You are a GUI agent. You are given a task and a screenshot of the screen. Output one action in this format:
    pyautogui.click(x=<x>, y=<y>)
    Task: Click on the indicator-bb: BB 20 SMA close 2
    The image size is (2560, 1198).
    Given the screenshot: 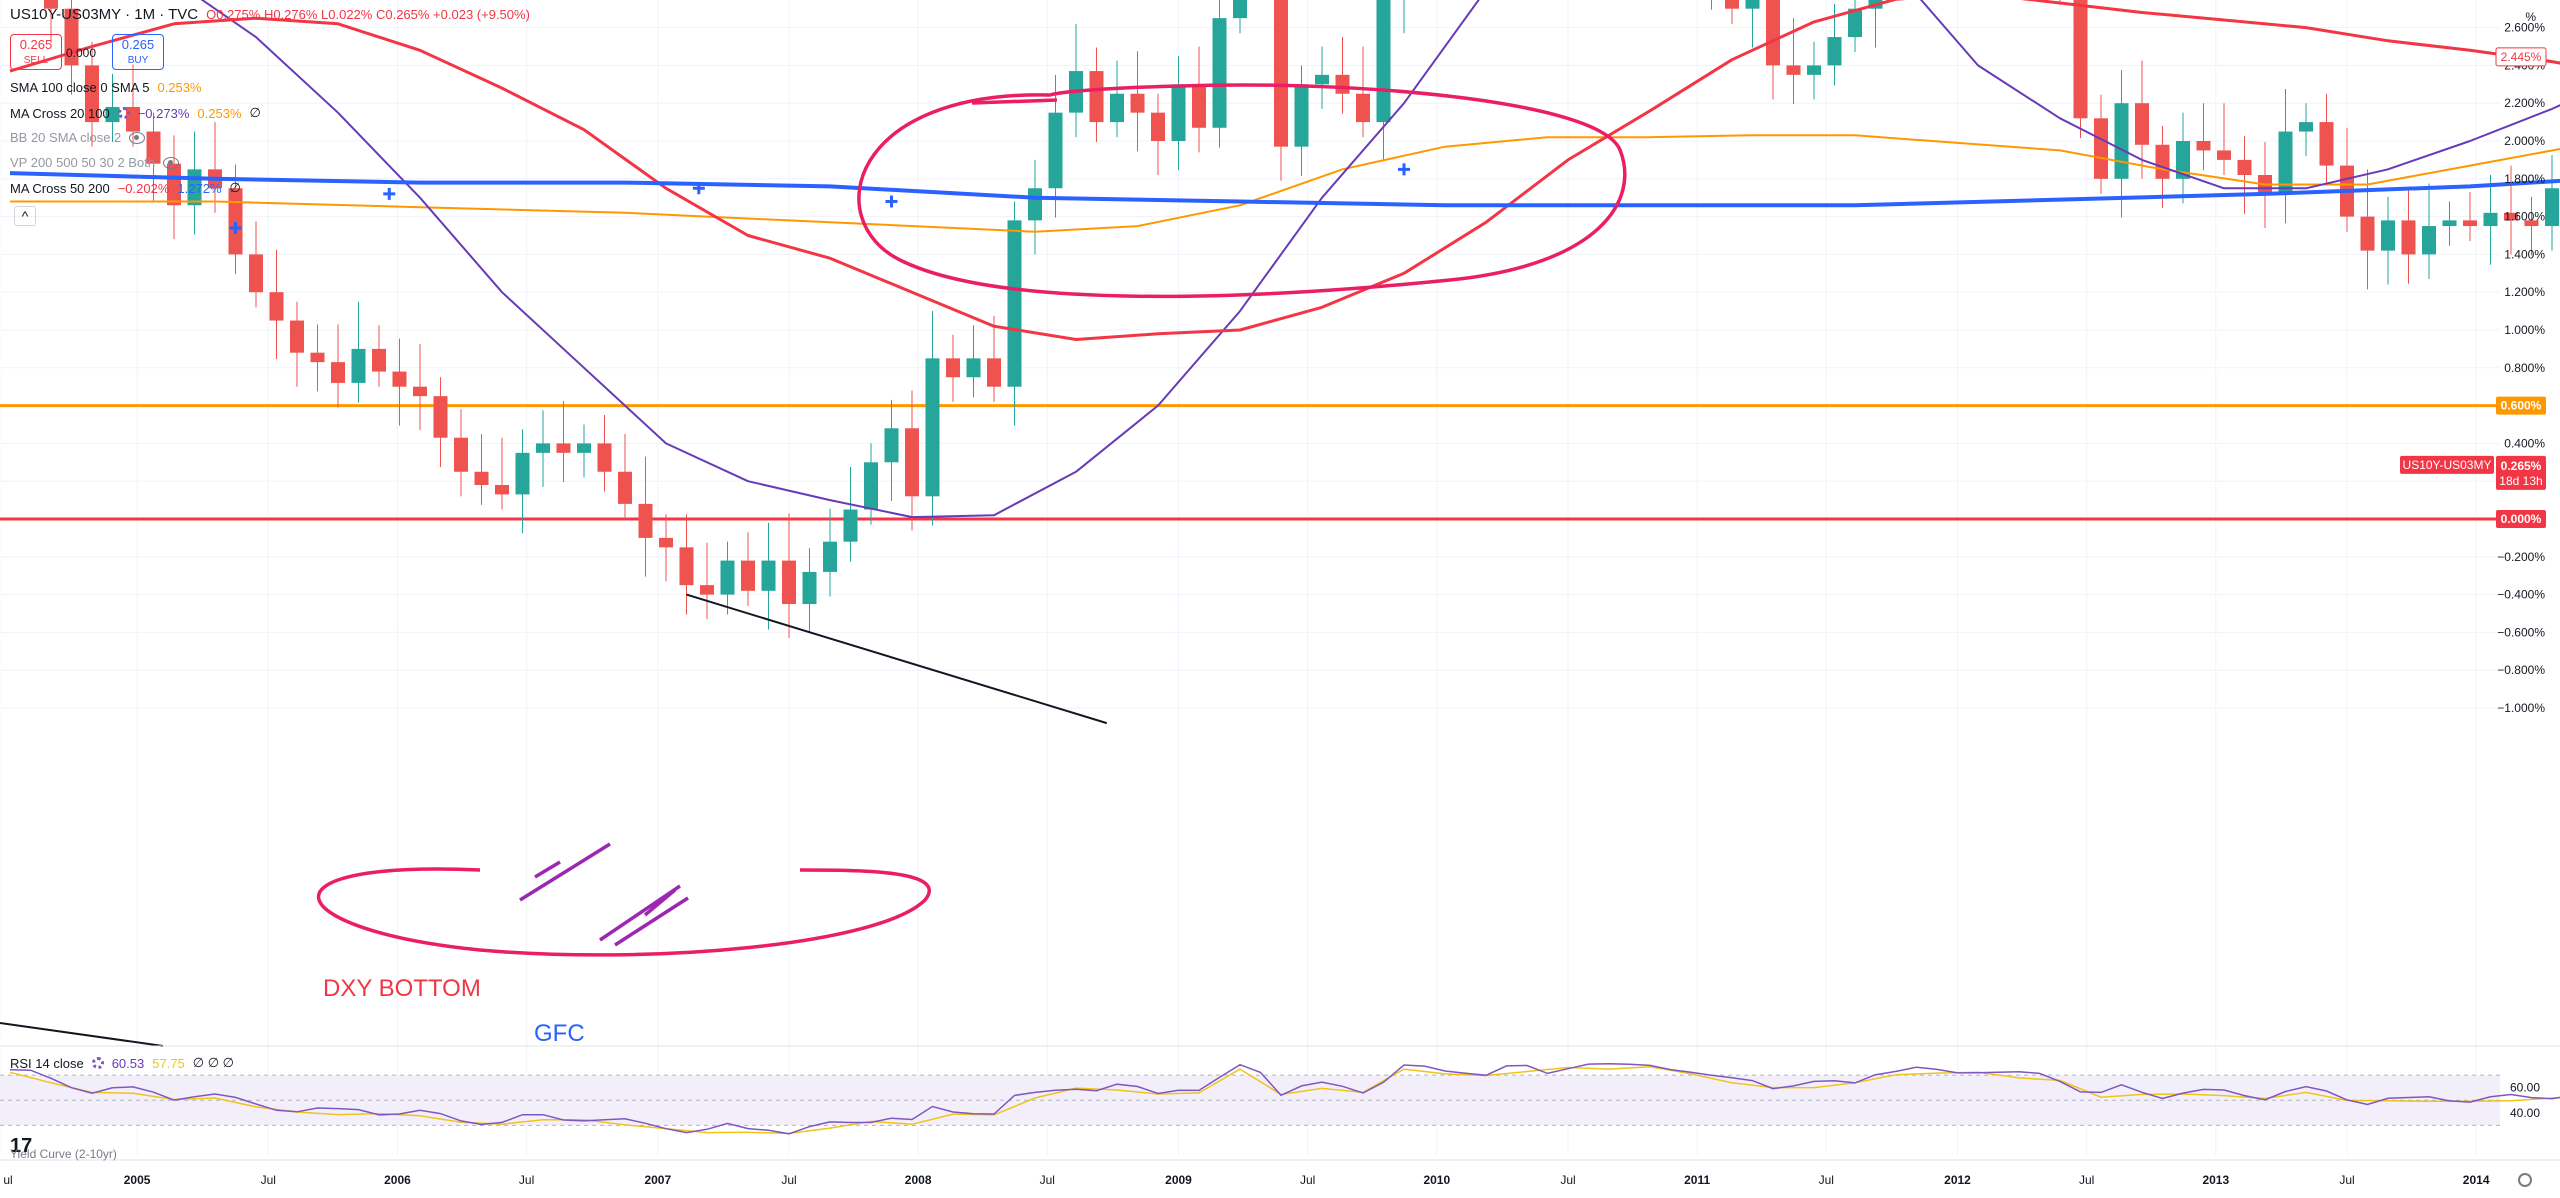 What is the action you would take?
    pyautogui.click(x=78, y=137)
    